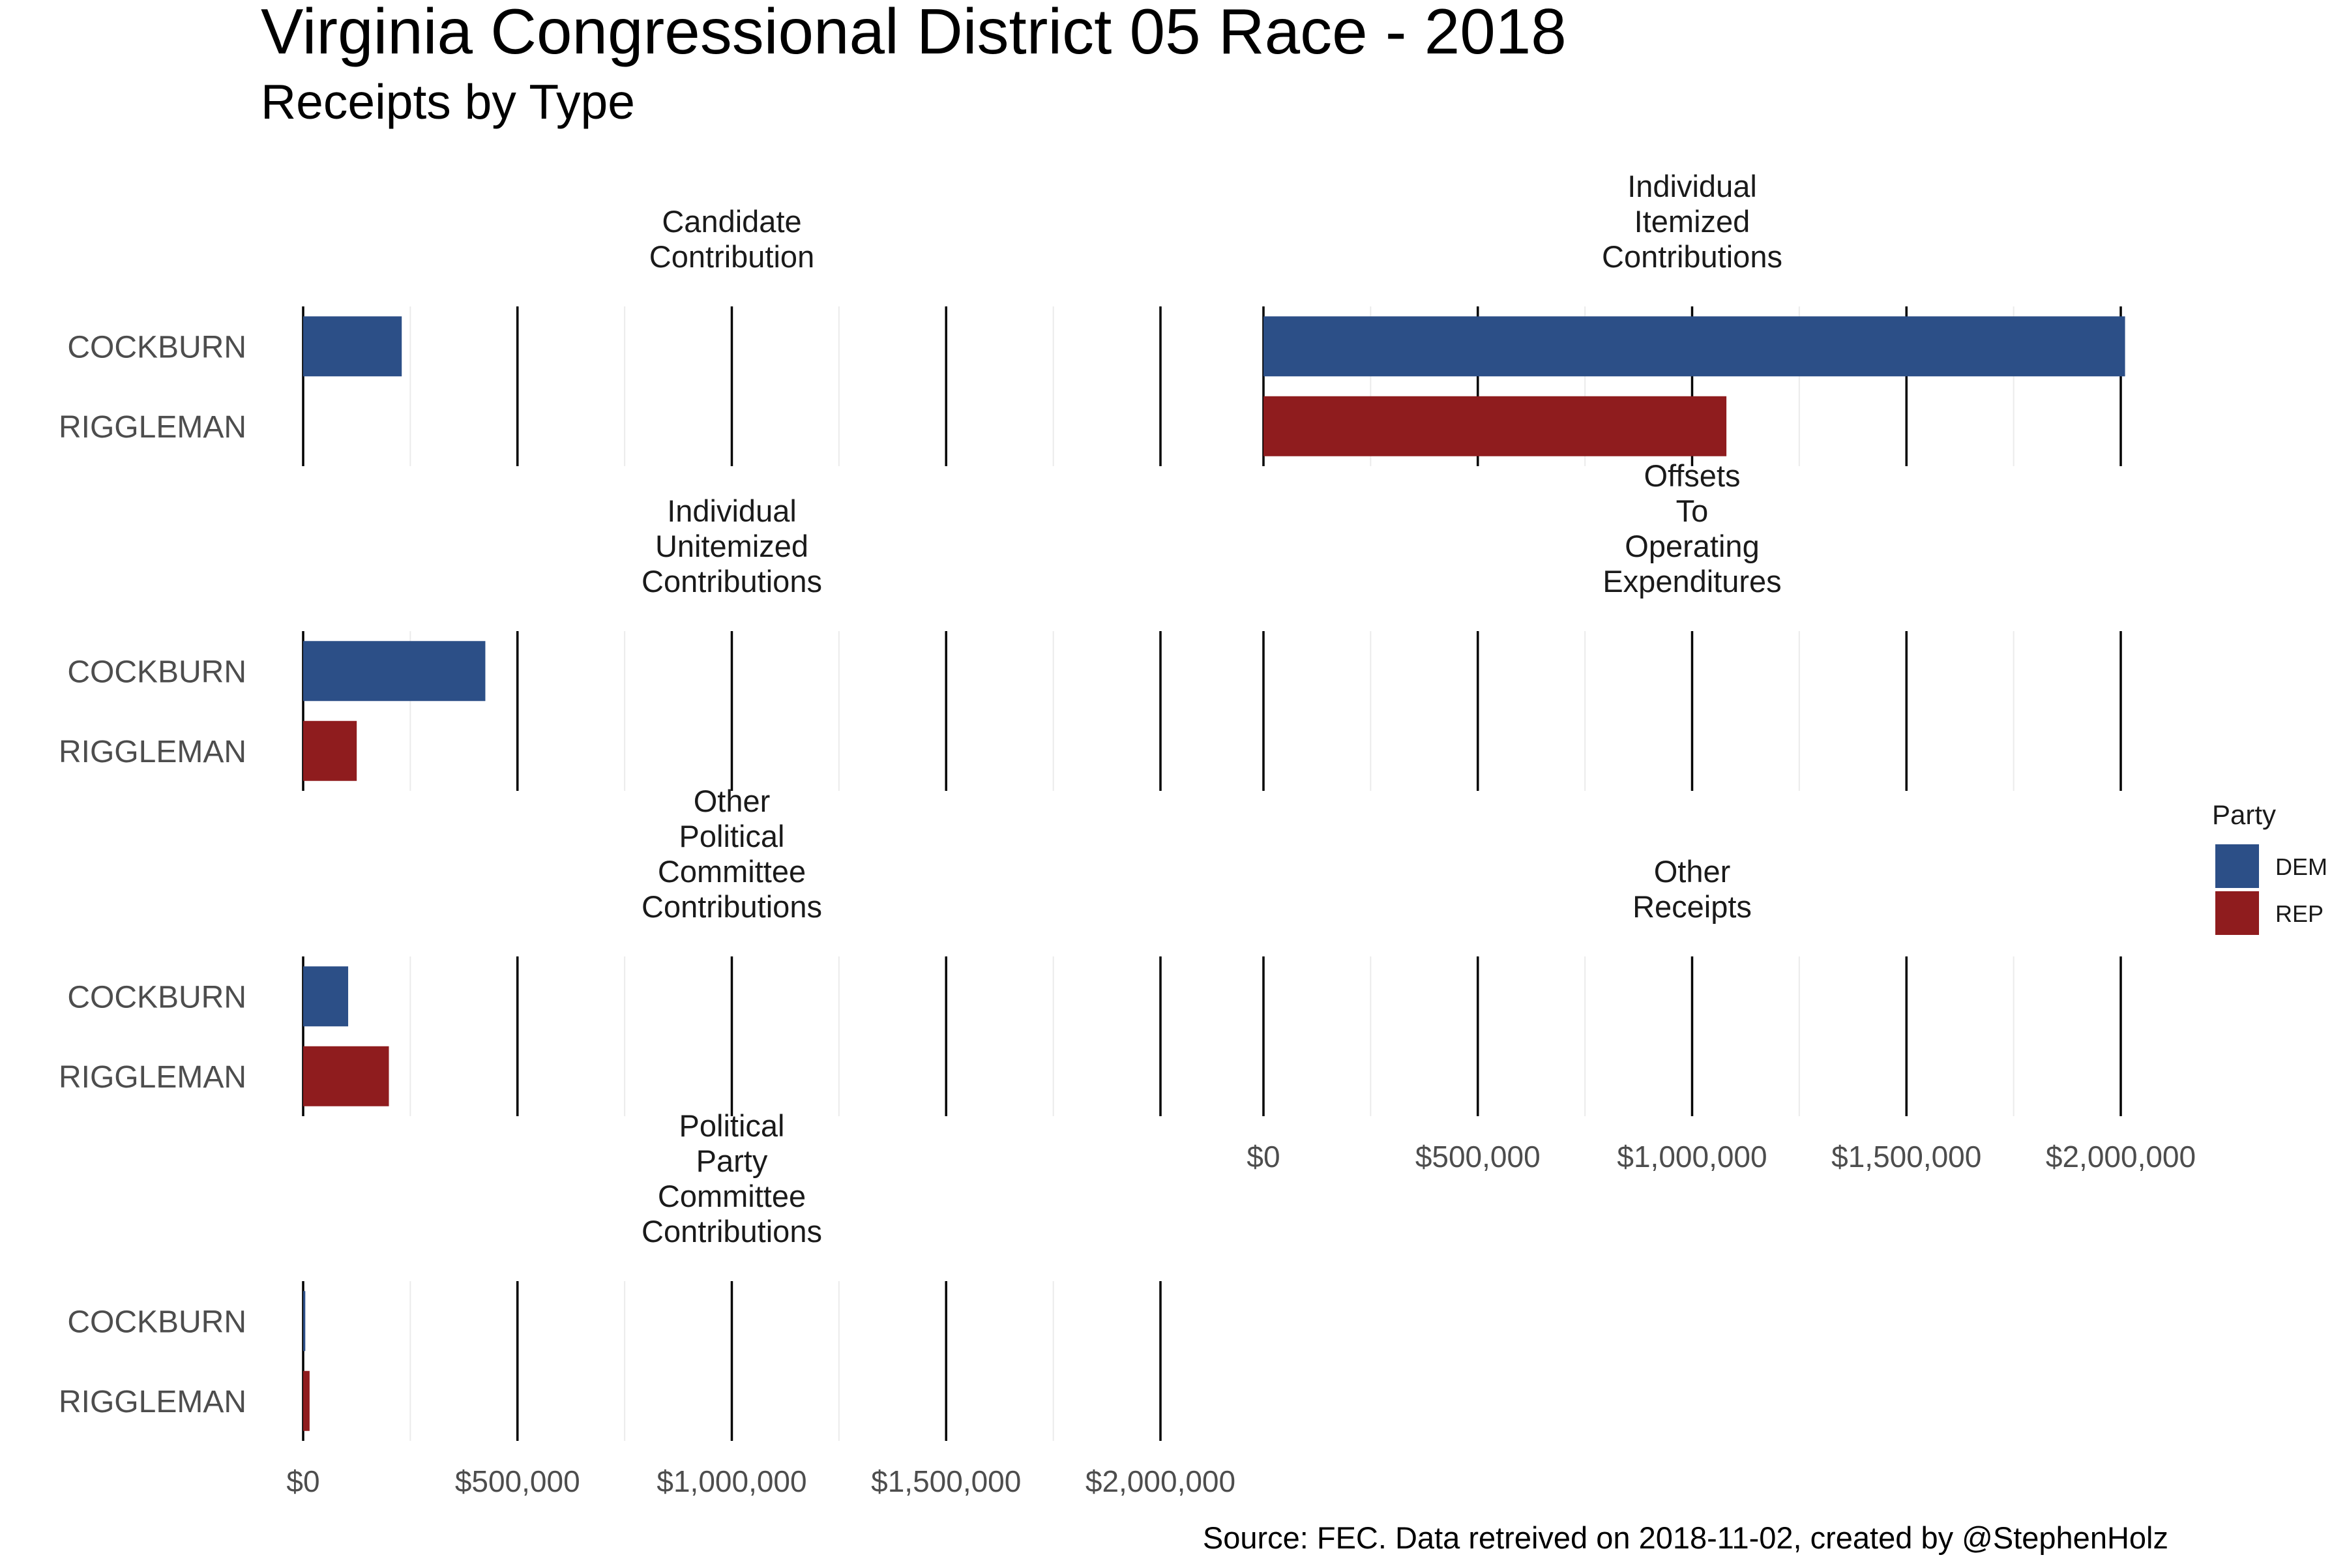 Image resolution: width=2347 pixels, height=1568 pixels. What do you see at coordinates (610, 335) in the screenshot?
I see `panel-candidate-contribution: Candidate Contribution COCKBURN RIGGLEMAN` at bounding box center [610, 335].